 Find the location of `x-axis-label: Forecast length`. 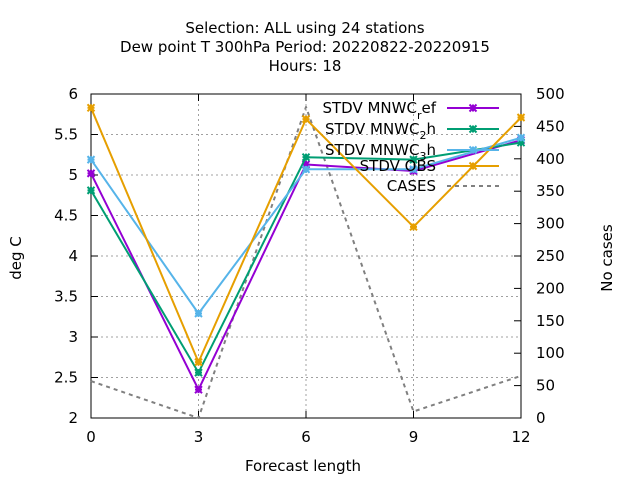

x-axis-label: Forecast length is located at coordinates (303, 466).